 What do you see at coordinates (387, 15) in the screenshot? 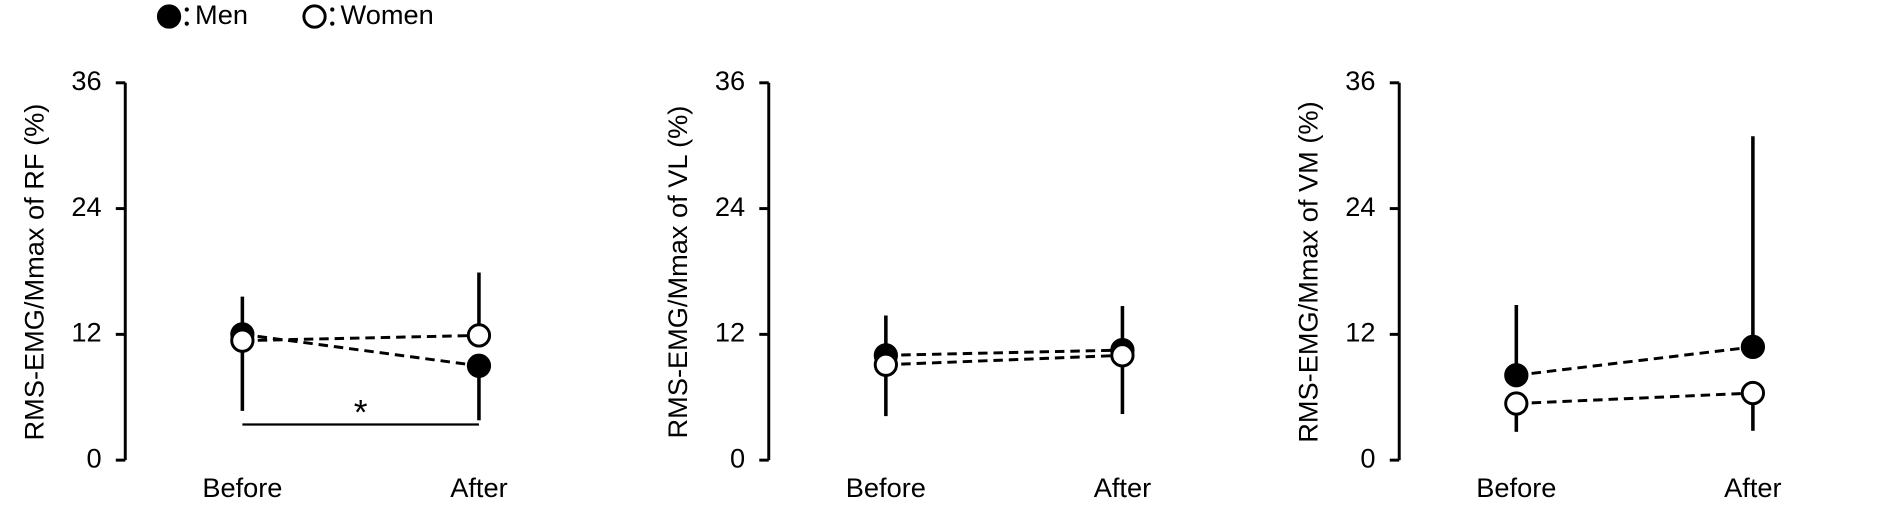
I see `legend-label: Women` at bounding box center [387, 15].